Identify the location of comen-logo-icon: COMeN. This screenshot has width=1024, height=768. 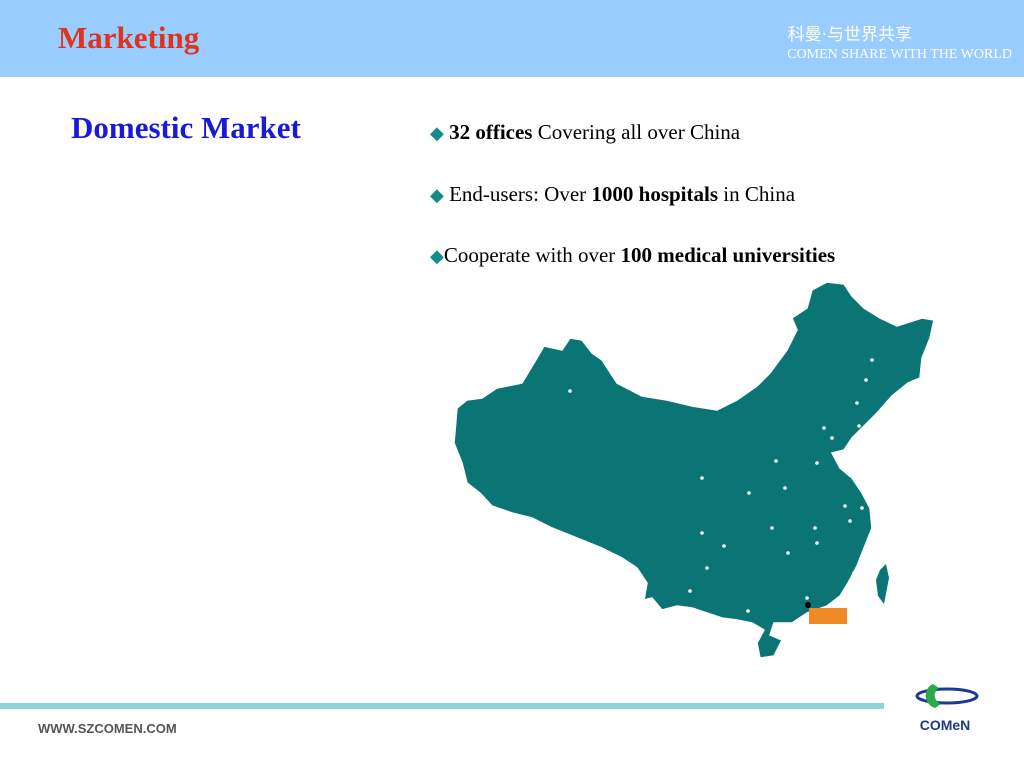
(947, 708).